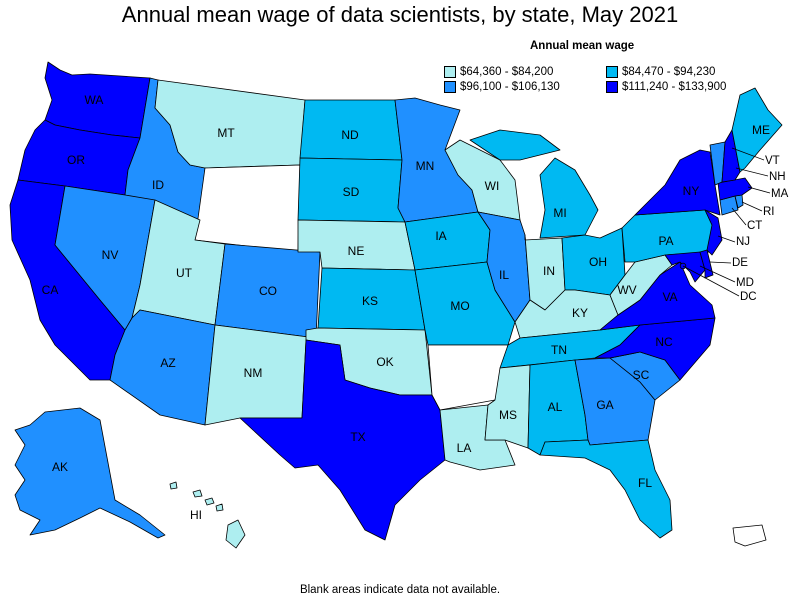 This screenshot has height=600, width=800. I want to click on state-ma, so click(735, 189).